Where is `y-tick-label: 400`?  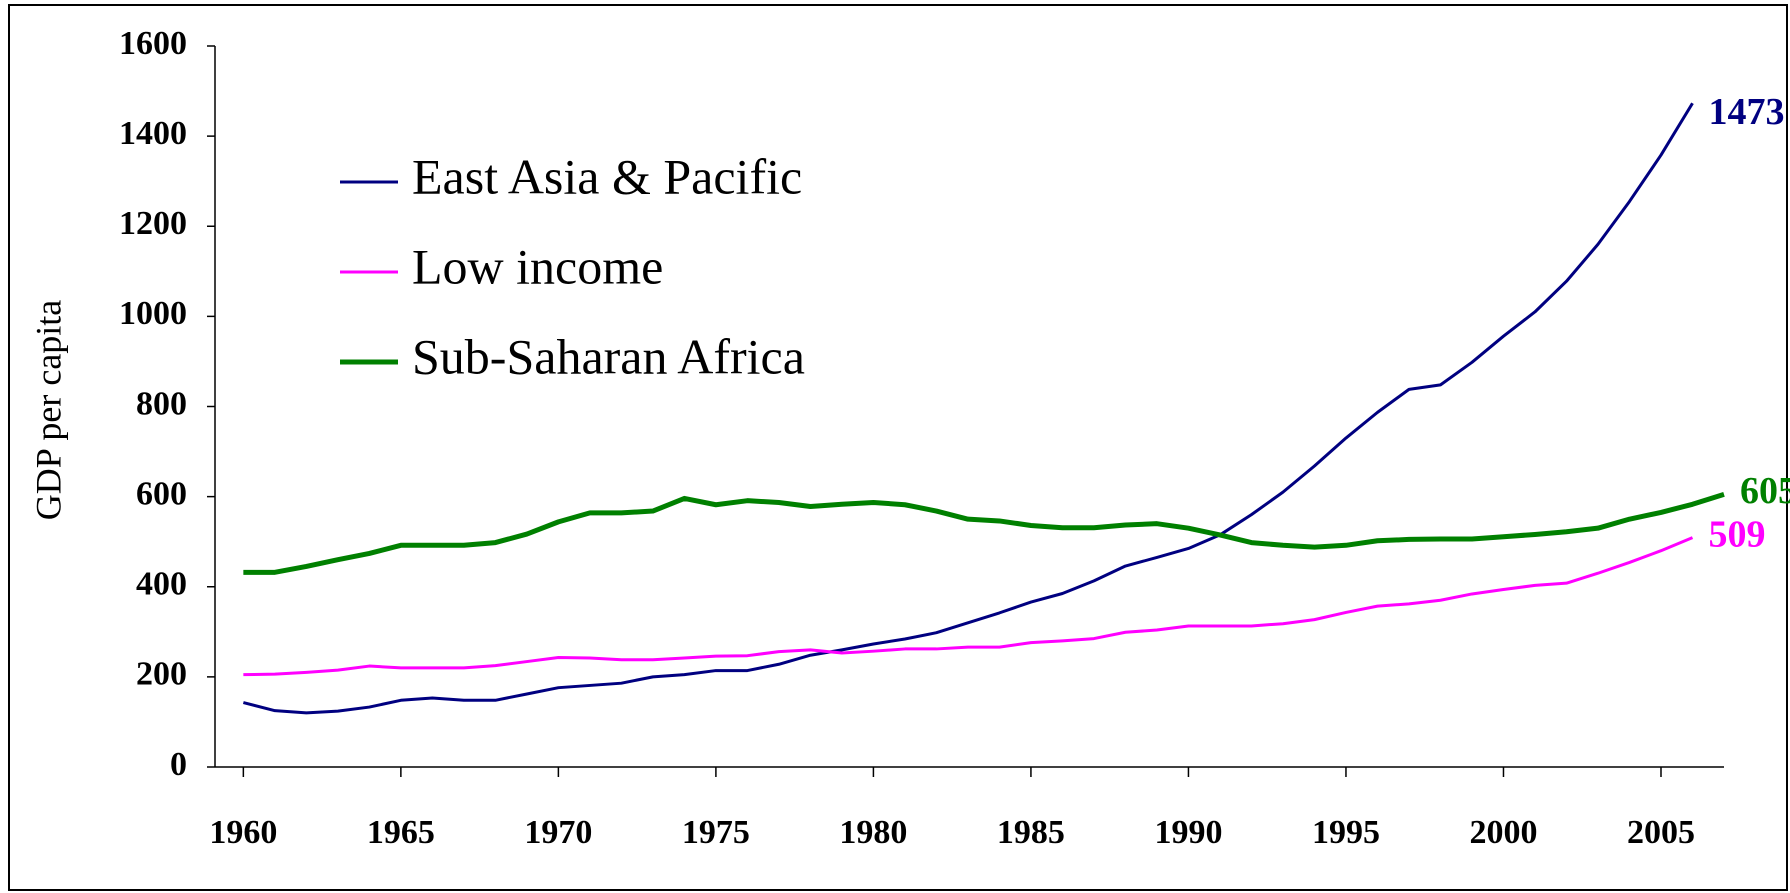 y-tick-label: 400 is located at coordinates (161, 584).